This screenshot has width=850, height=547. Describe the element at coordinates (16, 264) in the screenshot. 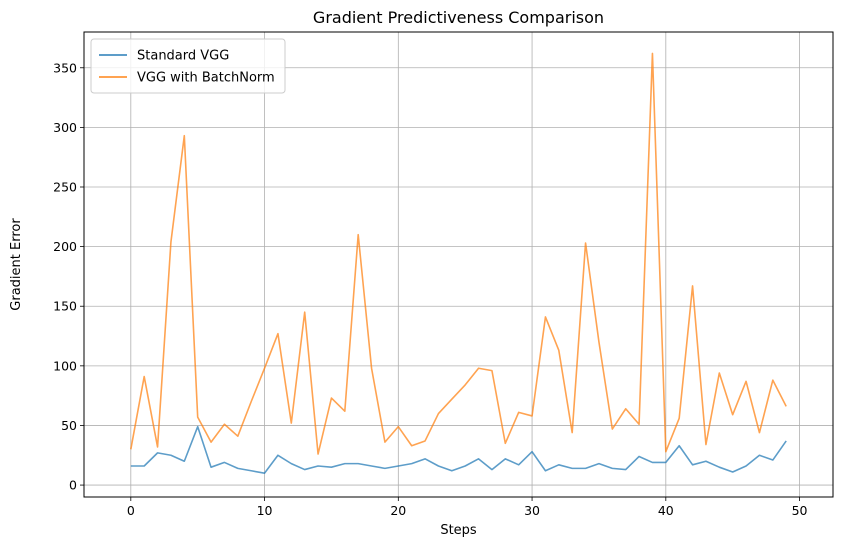

I see `y-axis-title: Gradient Error` at that location.